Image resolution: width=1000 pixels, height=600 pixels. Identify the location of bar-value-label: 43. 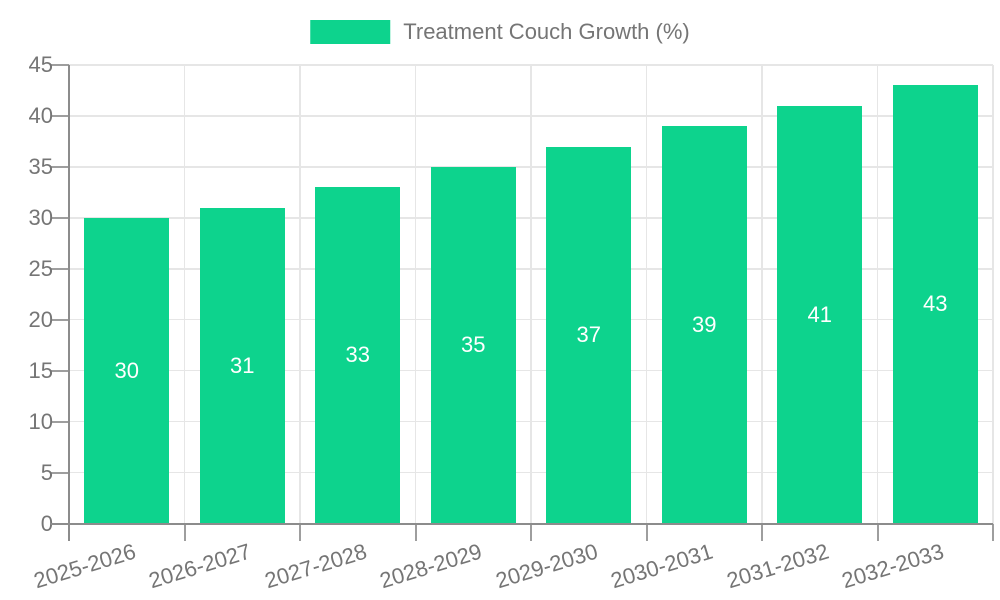
(935, 304).